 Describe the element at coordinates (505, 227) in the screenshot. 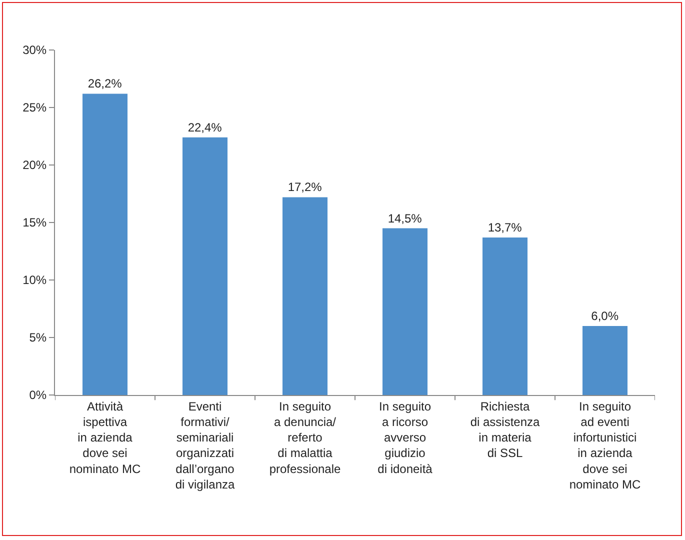

I see `data-label: 13,7%` at that location.